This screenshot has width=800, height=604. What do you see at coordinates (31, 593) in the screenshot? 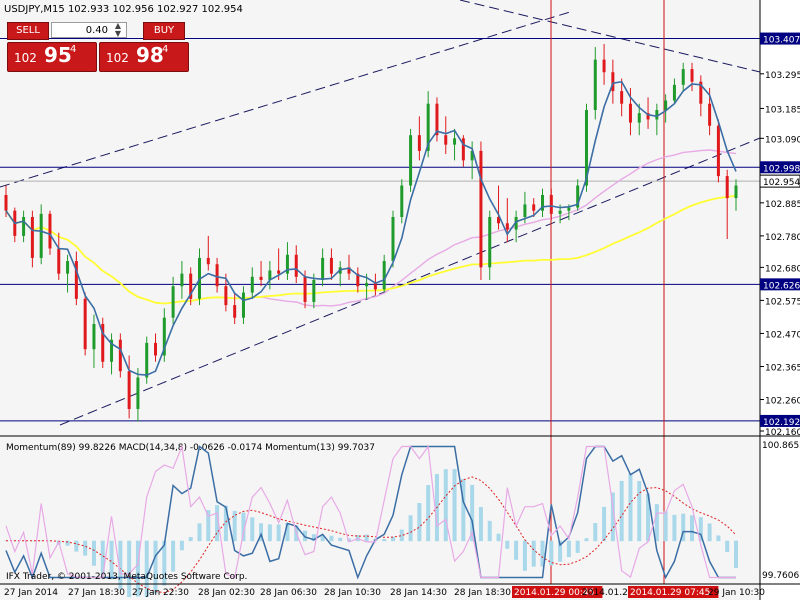
I see `x-tick-label: 27 Jan 2014` at bounding box center [31, 593].